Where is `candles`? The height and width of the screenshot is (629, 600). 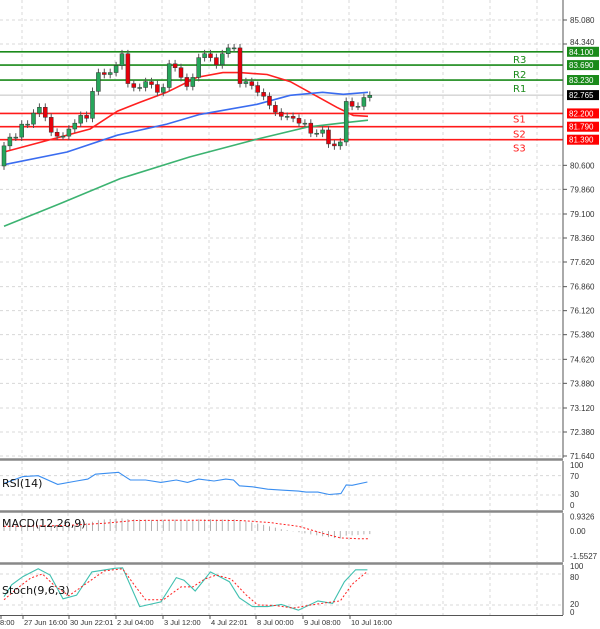 candles is located at coordinates (187, 107).